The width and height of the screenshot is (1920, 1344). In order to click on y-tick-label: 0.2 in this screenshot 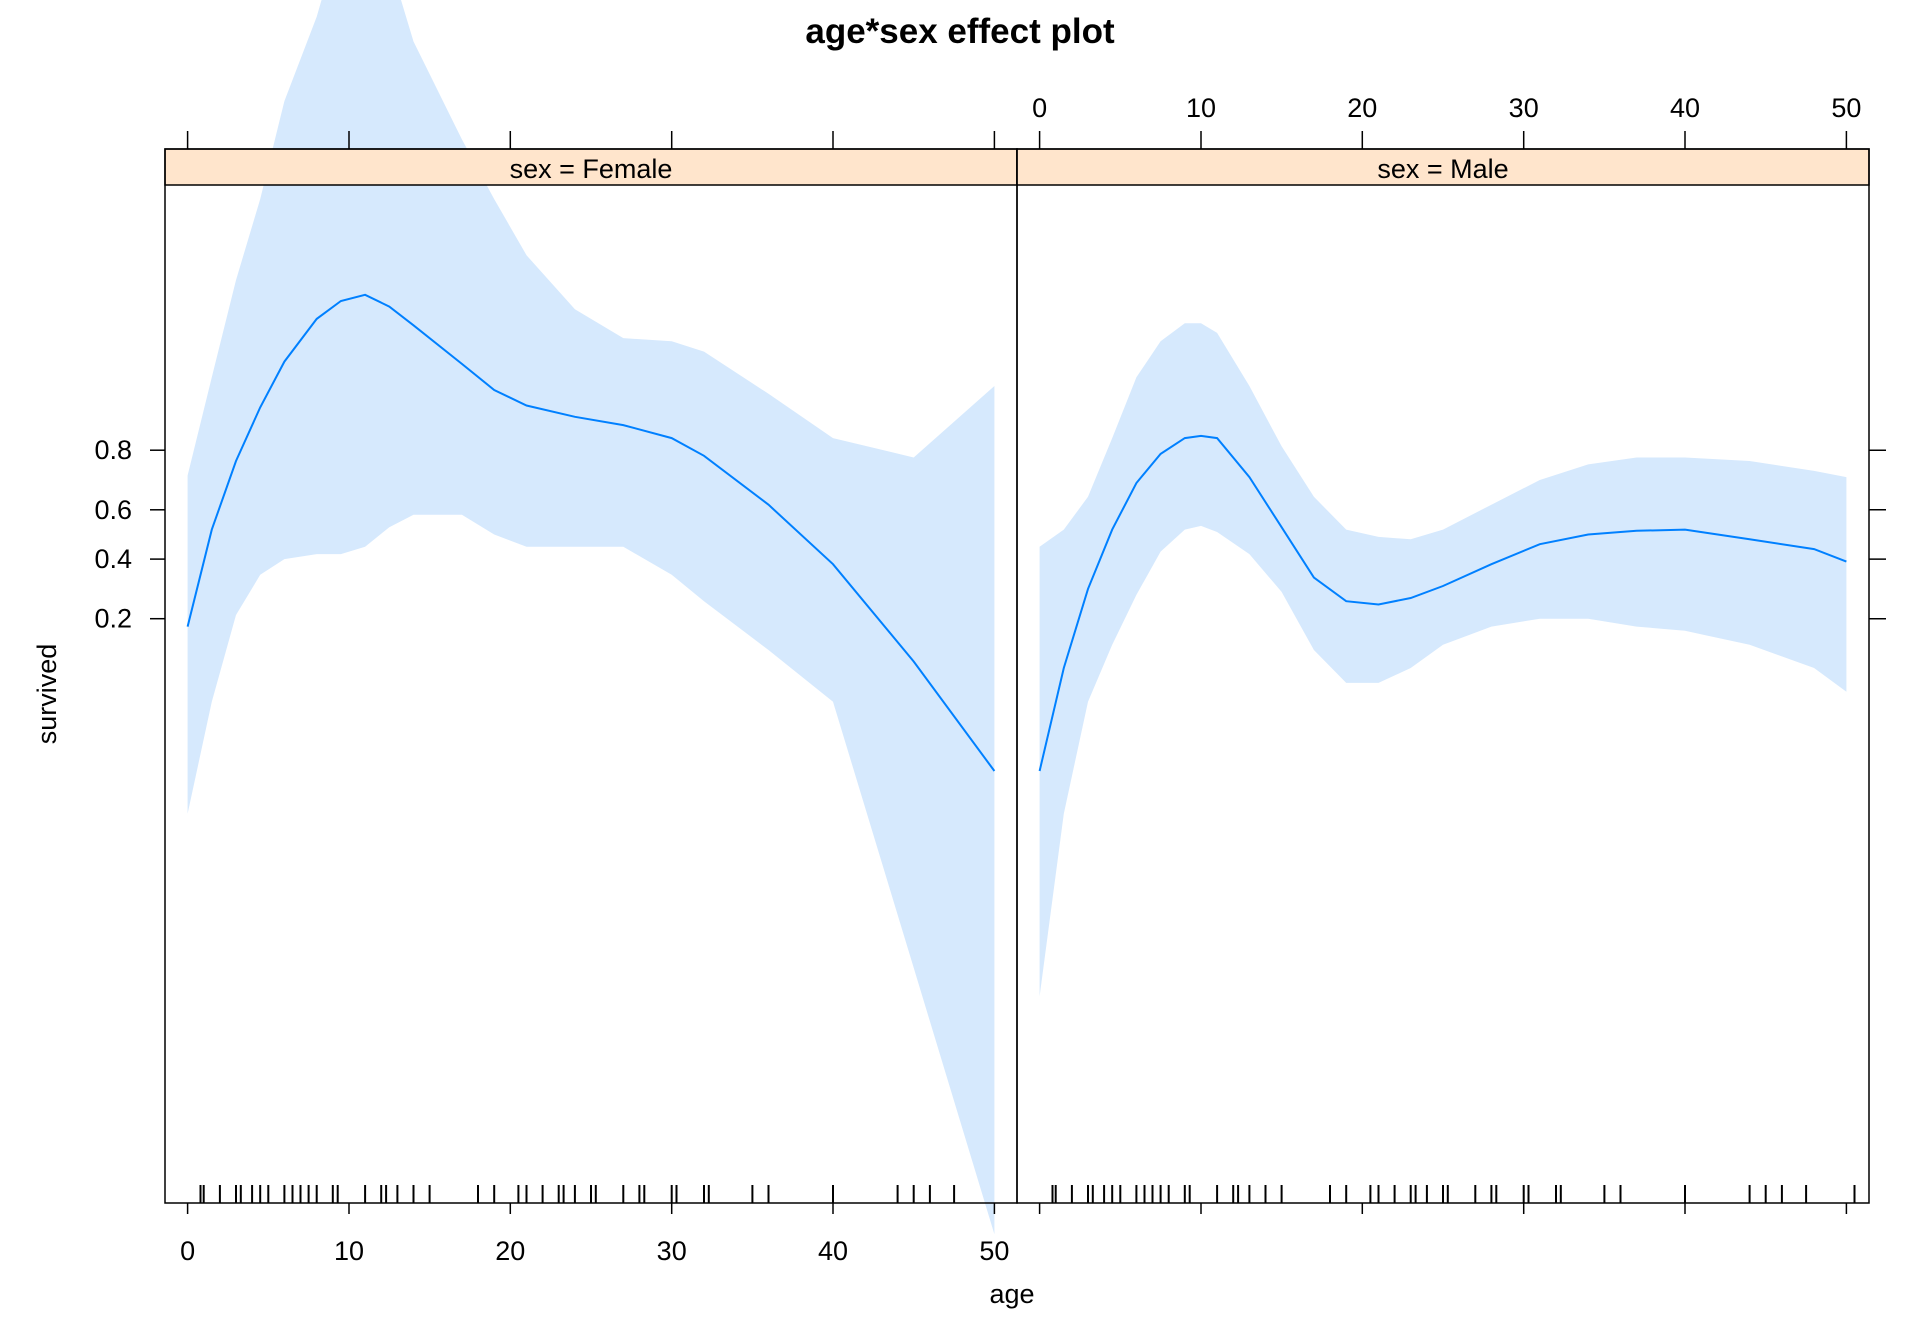, I will do `click(113, 619)`.